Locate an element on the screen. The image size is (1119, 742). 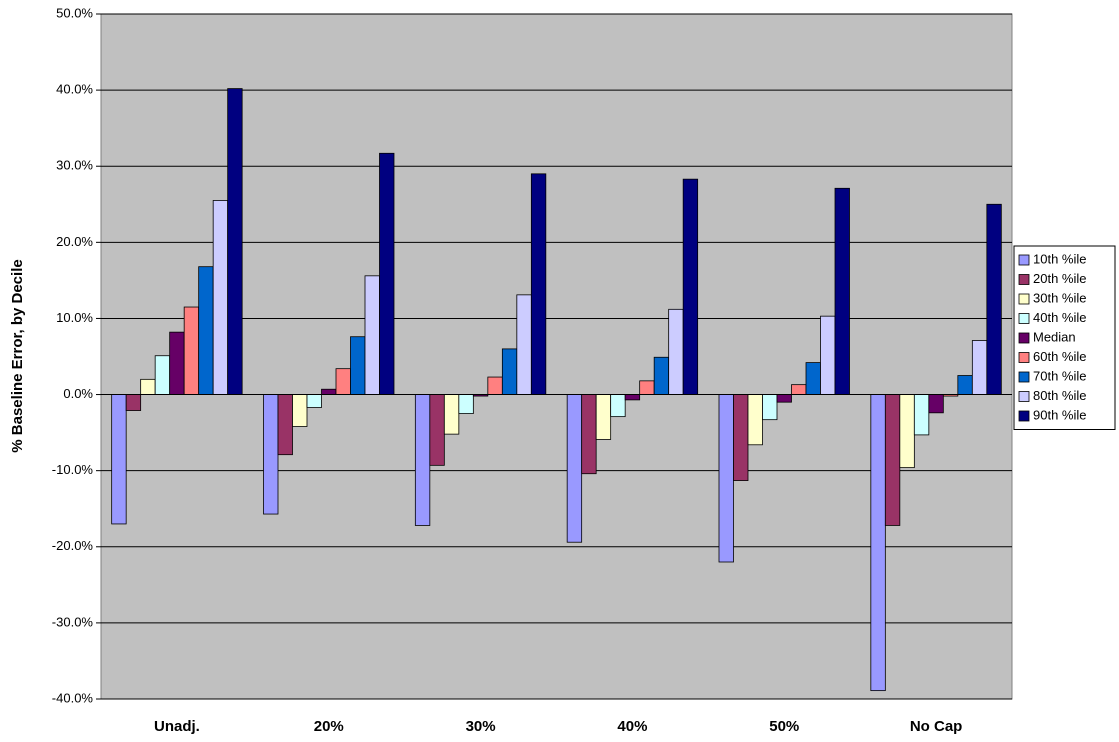
y-tick-label: -40.0% is located at coordinates (73, 697).